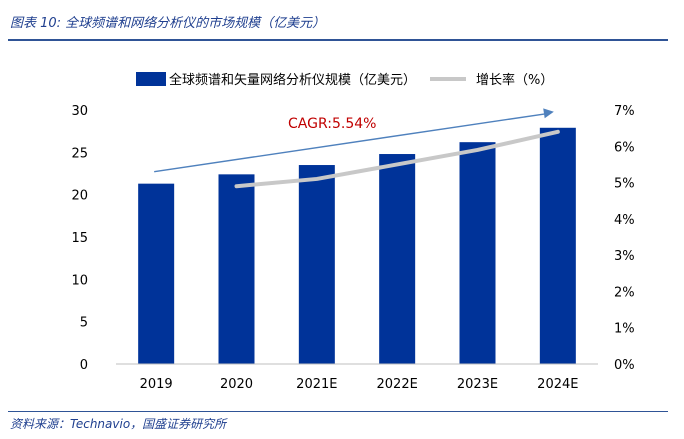 The image size is (684, 439). What do you see at coordinates (548, 113) in the screenshot?
I see `cagr-arrowhead` at bounding box center [548, 113].